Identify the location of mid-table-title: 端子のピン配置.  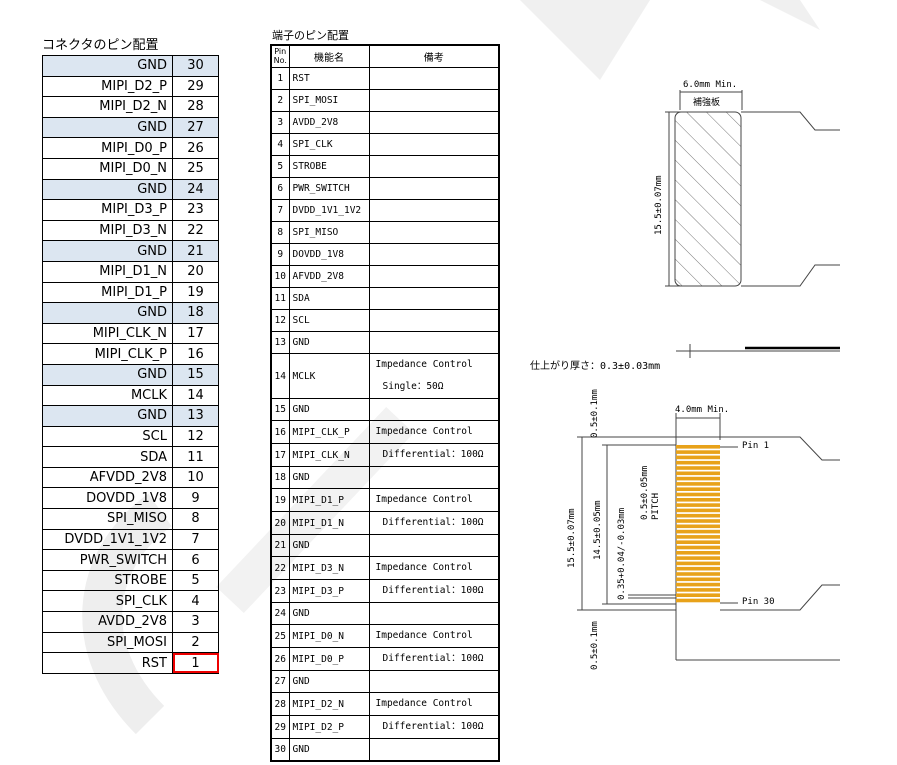
(310, 35).